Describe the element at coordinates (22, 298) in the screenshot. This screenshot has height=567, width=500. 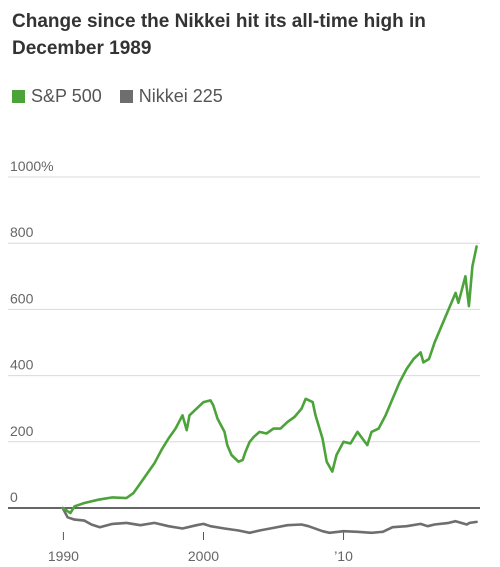
I see `y-tick-label-600: 600` at that location.